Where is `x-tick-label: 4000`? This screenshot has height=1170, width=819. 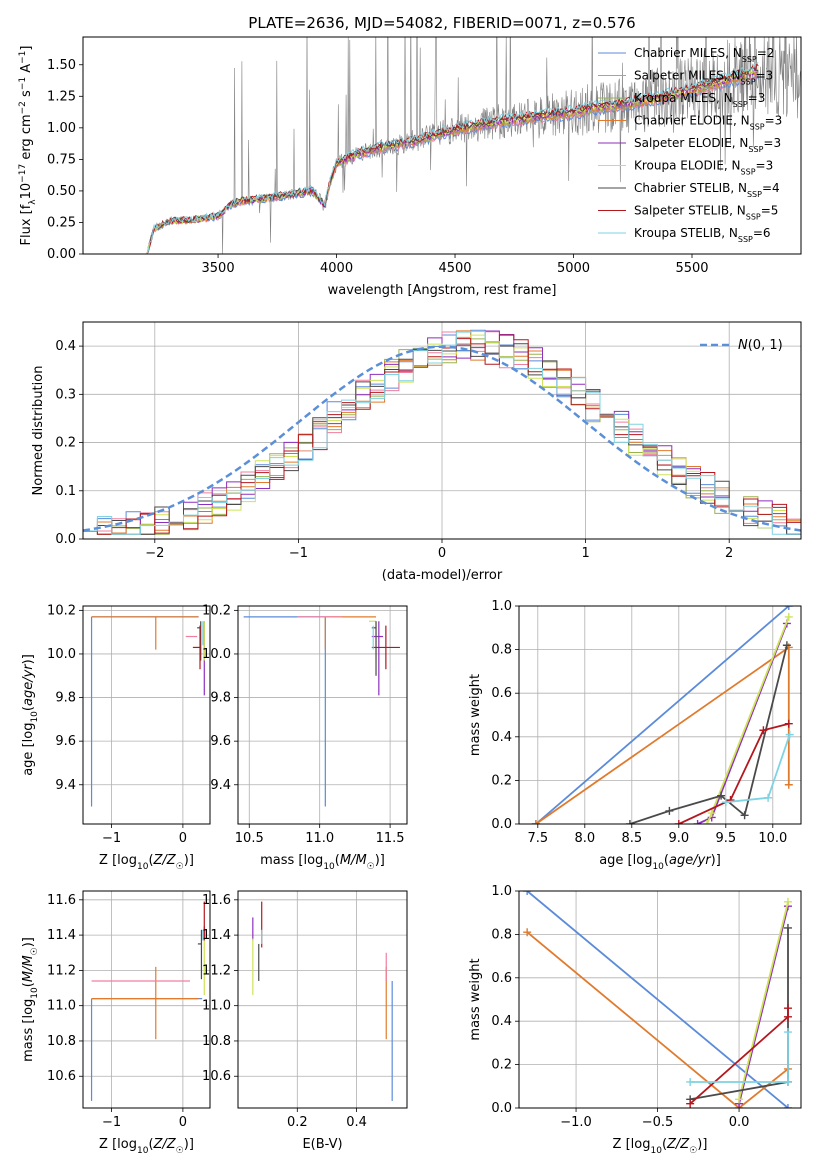 x-tick-label: 4000 is located at coordinates (336, 268).